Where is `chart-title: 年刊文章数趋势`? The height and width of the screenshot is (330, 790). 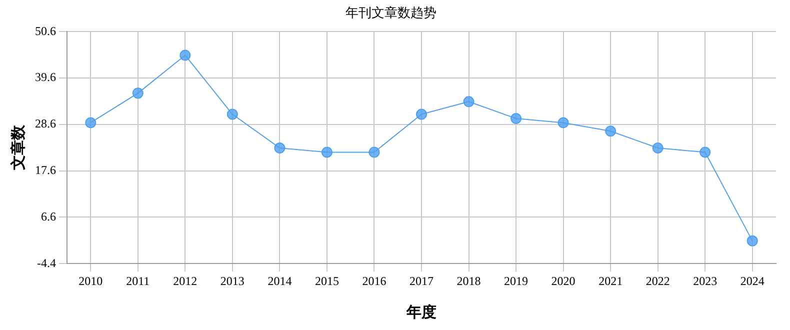 chart-title: 年刊文章数趋势 is located at coordinates (391, 12).